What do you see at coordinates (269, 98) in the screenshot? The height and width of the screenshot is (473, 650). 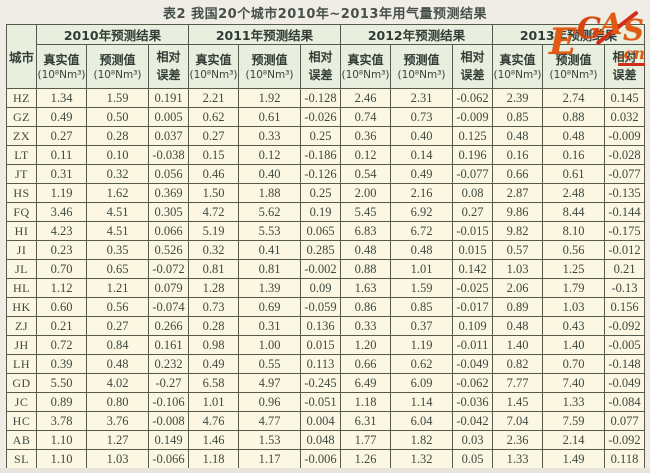 I see `predicted-value-2011: 1.92` at bounding box center [269, 98].